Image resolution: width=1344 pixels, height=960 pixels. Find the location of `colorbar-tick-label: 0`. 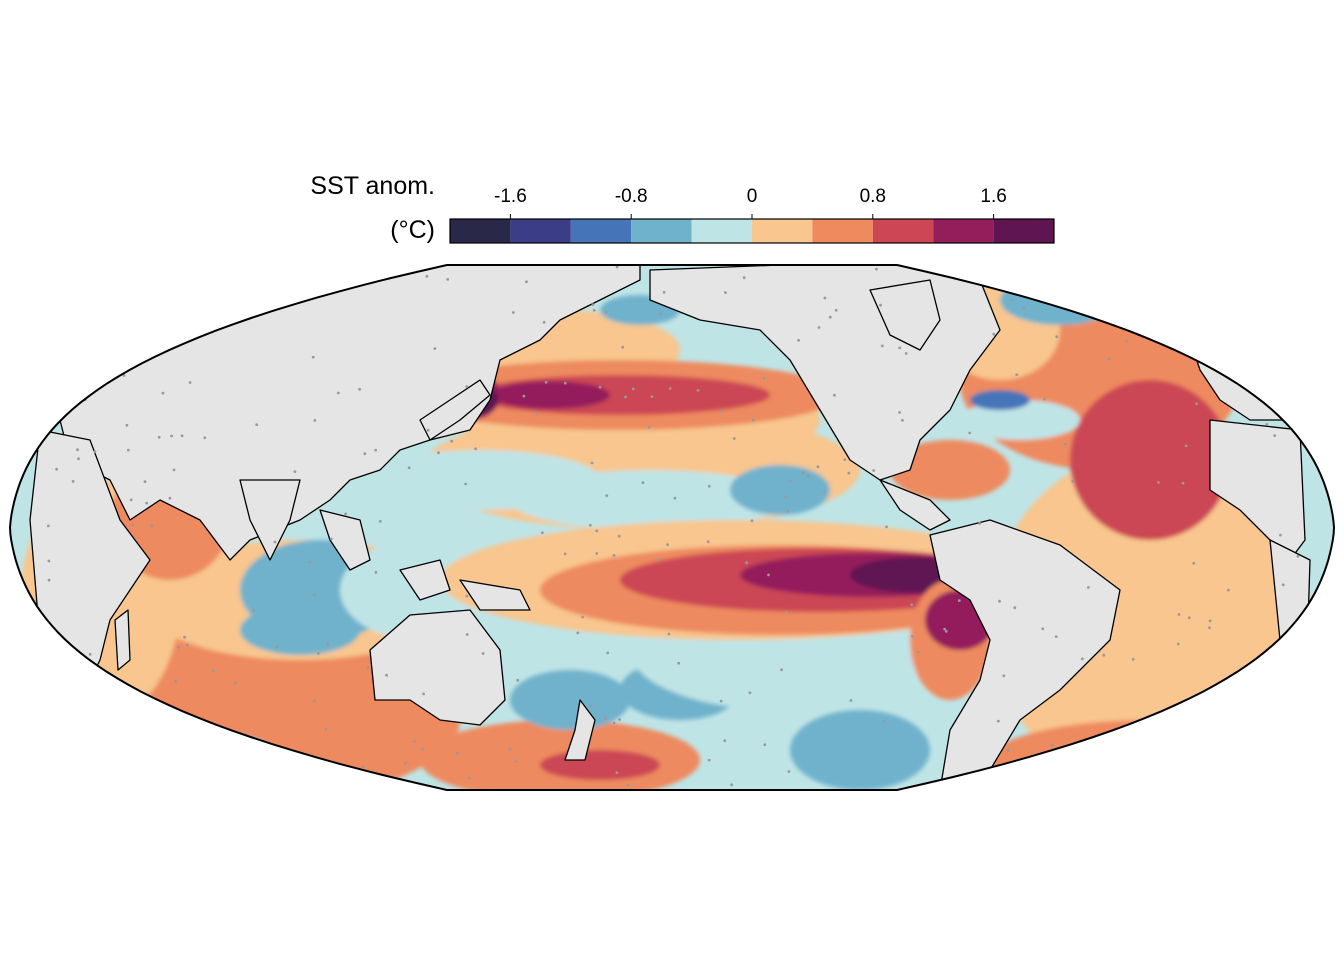

colorbar-tick-label: 0 is located at coordinates (752, 196).